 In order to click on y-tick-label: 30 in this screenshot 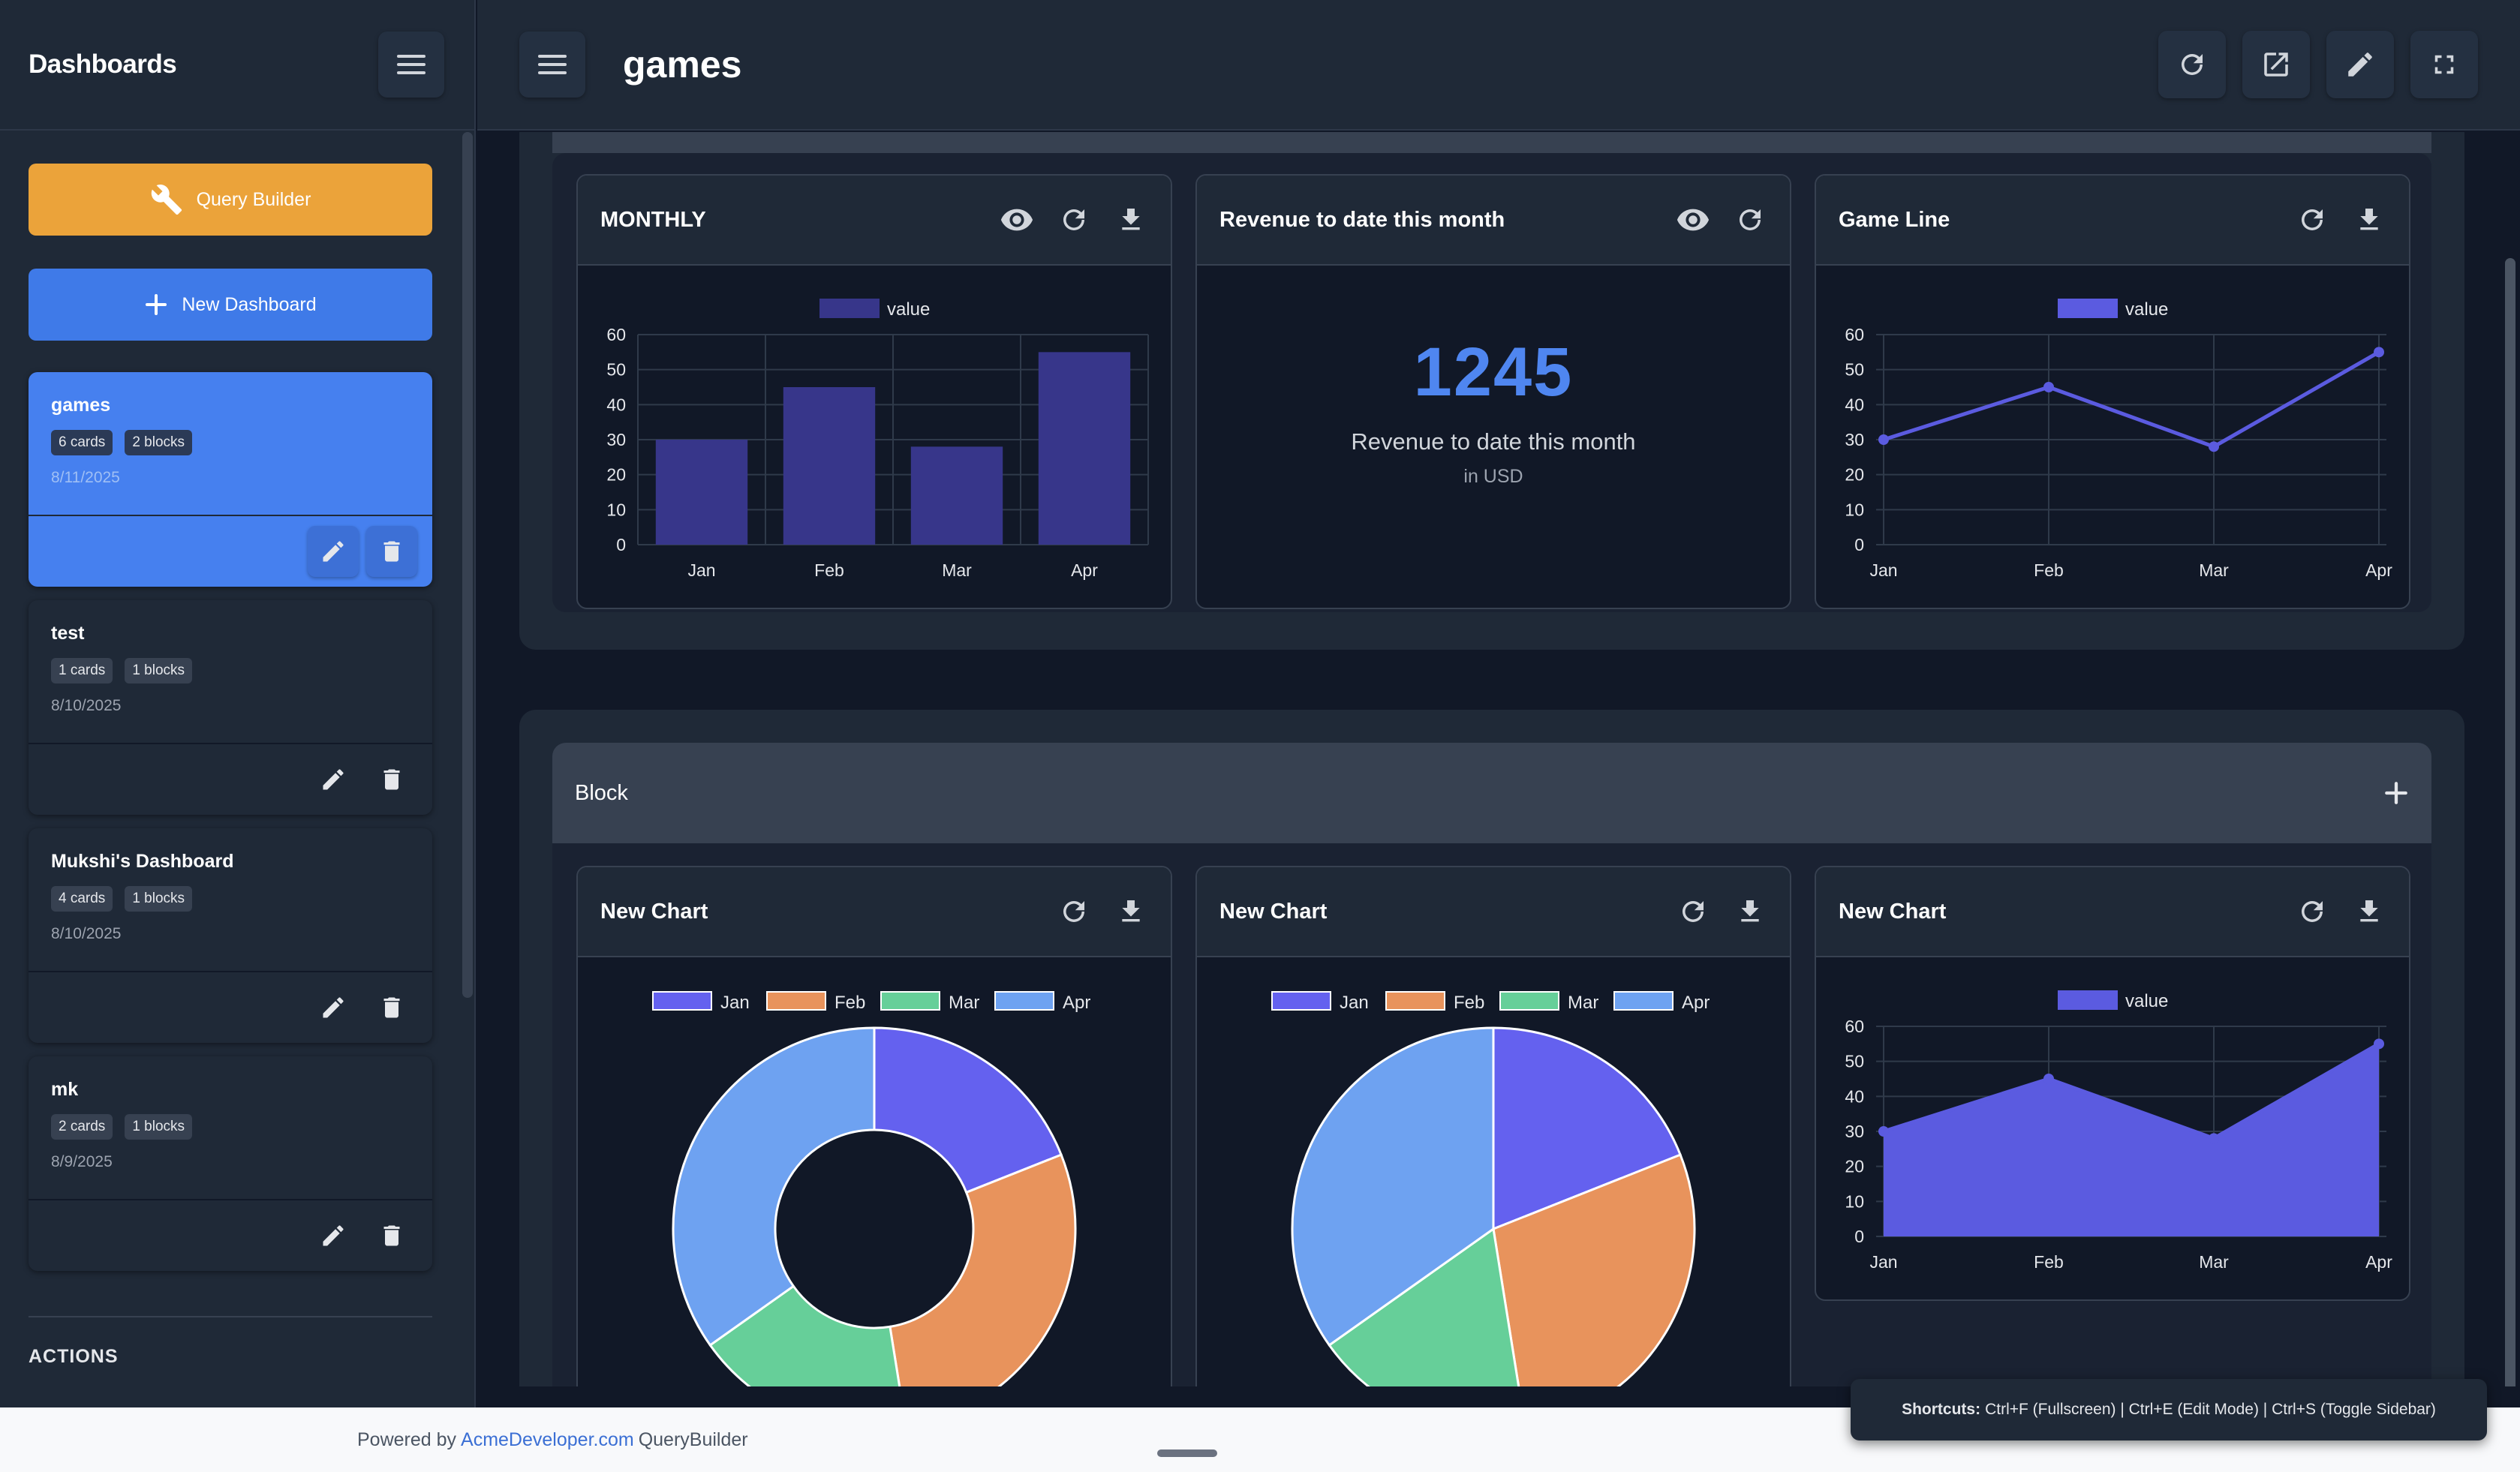, I will do `click(616, 439)`.